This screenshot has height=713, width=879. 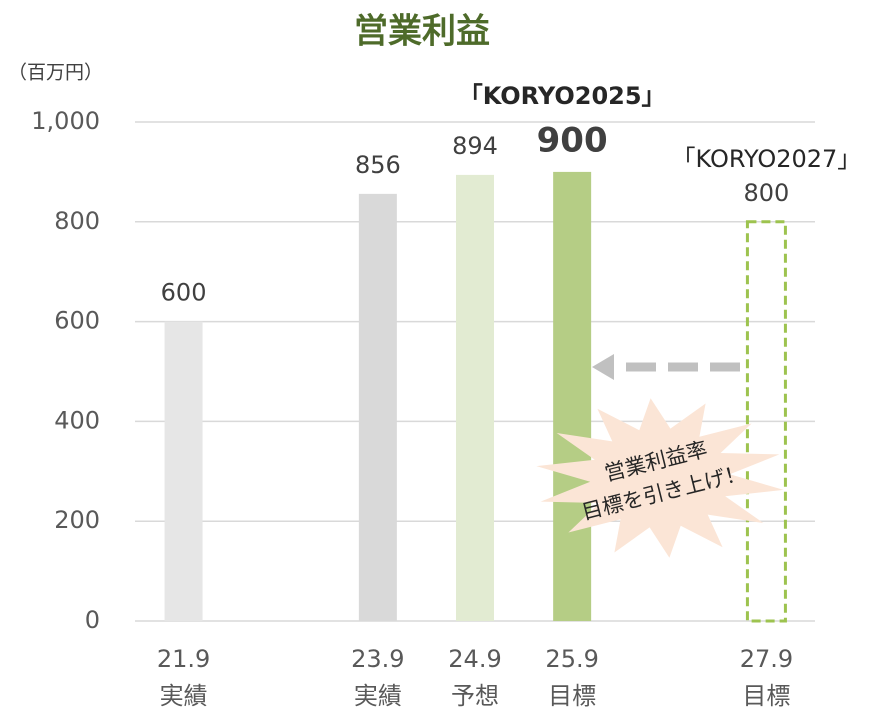 I want to click on arrow-head, so click(x=603, y=367).